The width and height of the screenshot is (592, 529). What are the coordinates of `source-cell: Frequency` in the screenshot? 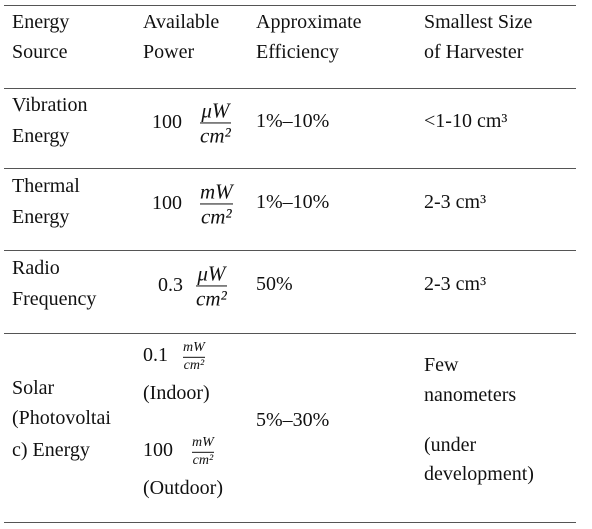 It's located at (54, 299).